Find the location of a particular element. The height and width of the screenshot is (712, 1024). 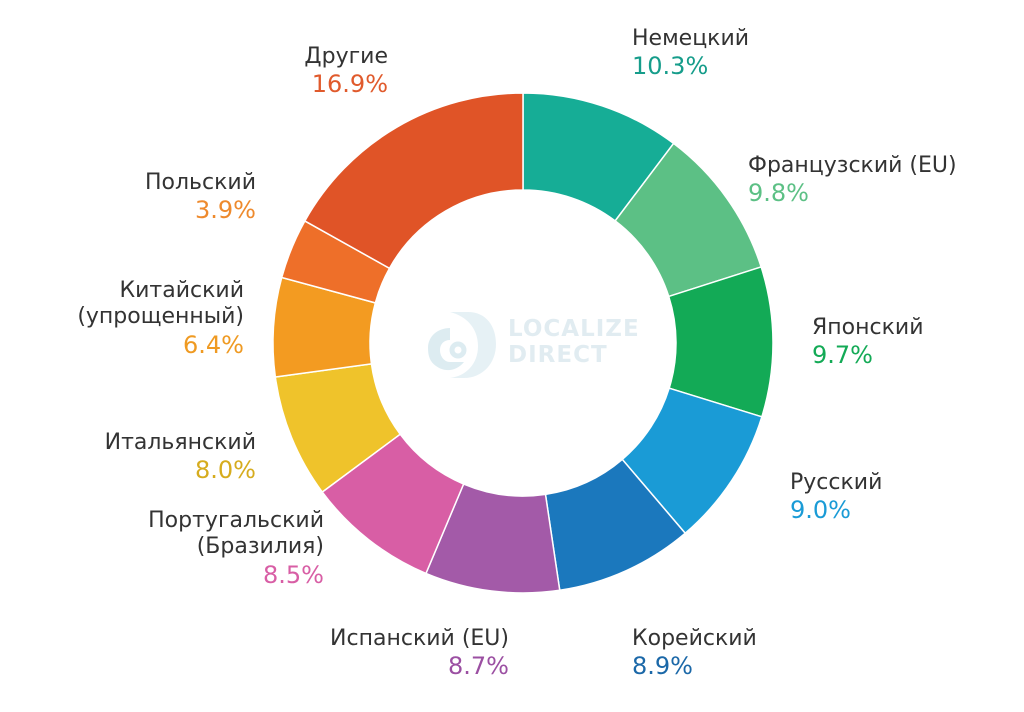

slice-label-name: Французский (EU) is located at coordinates (852, 165).